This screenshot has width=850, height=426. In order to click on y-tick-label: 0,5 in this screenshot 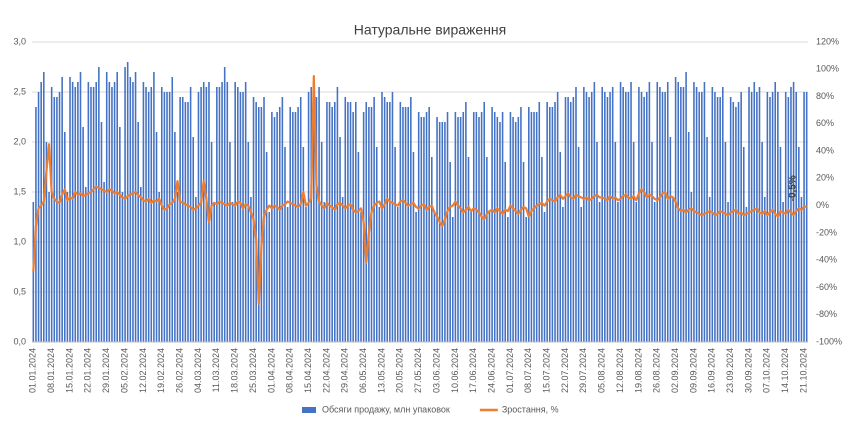, I will do `click(19, 291)`.